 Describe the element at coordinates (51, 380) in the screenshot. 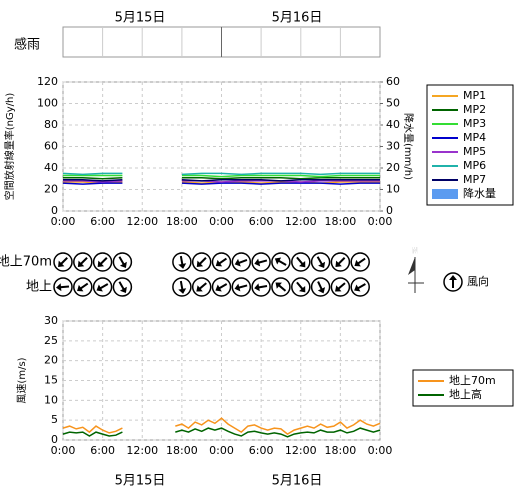

I see `y-tick-label: 15` at that location.